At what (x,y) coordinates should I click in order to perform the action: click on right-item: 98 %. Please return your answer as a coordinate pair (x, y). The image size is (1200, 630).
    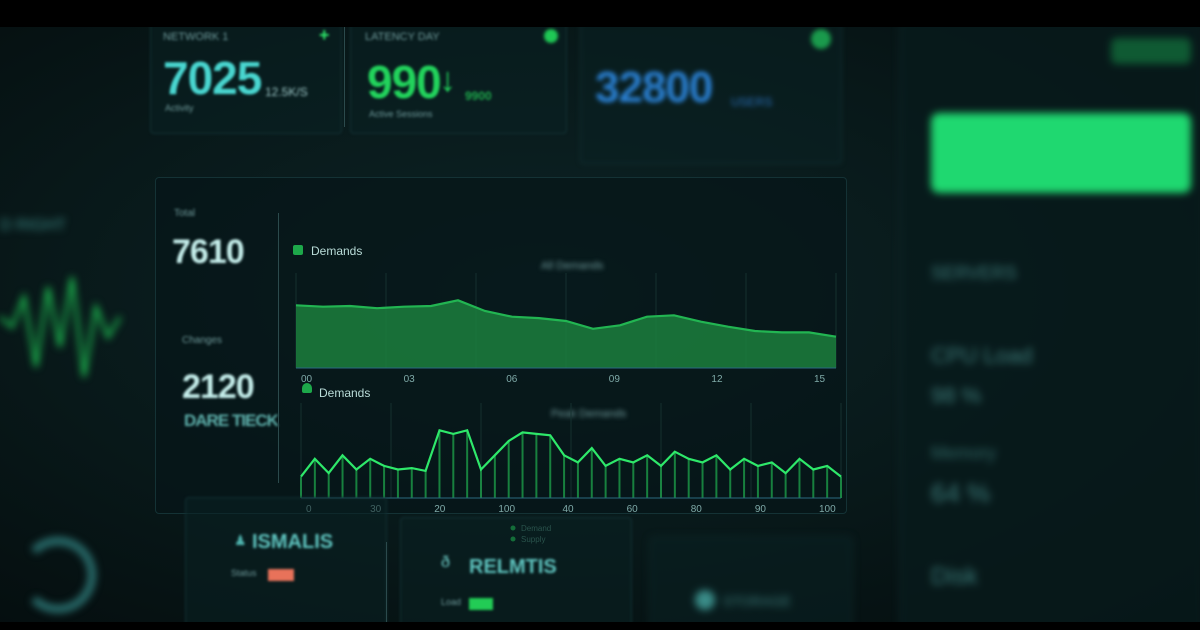
    Looking at the image, I should click on (956, 395).